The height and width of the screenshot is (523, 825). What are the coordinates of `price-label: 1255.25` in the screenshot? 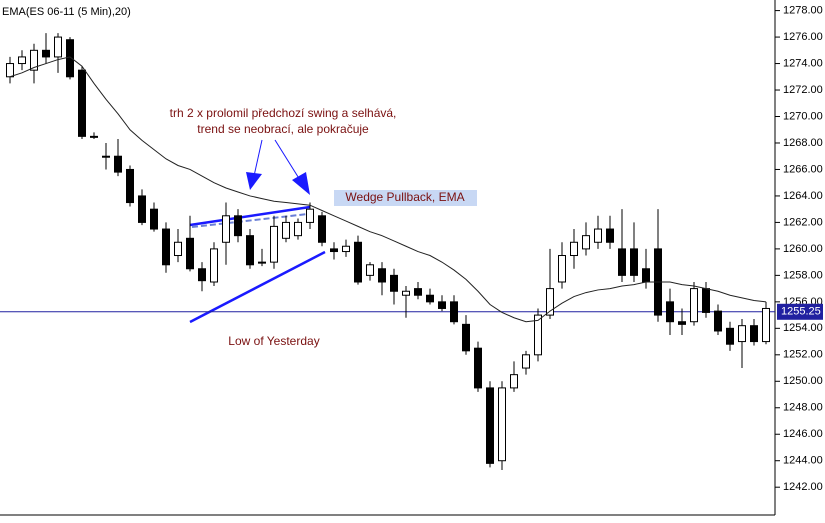 It's located at (801, 312).